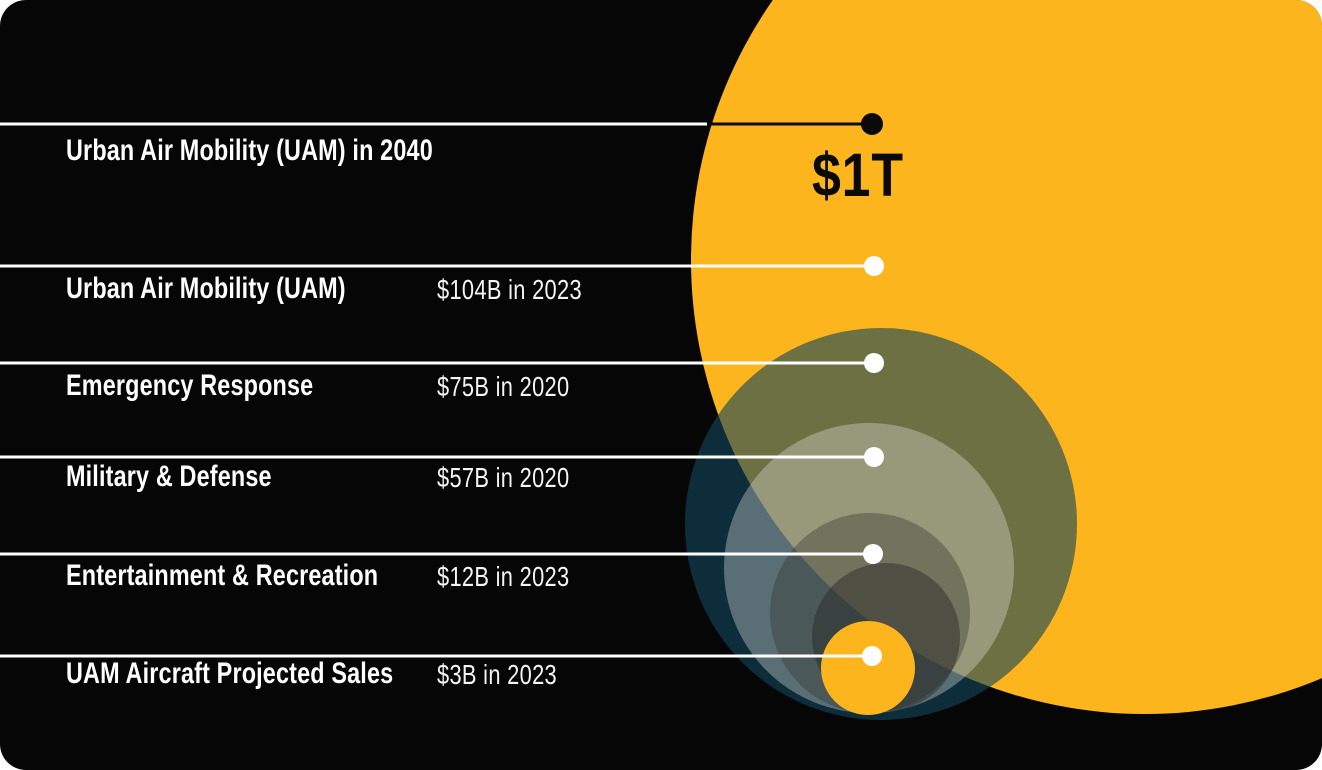 Image resolution: width=1322 pixels, height=770 pixels. I want to click on bubble-3b, so click(868, 668).